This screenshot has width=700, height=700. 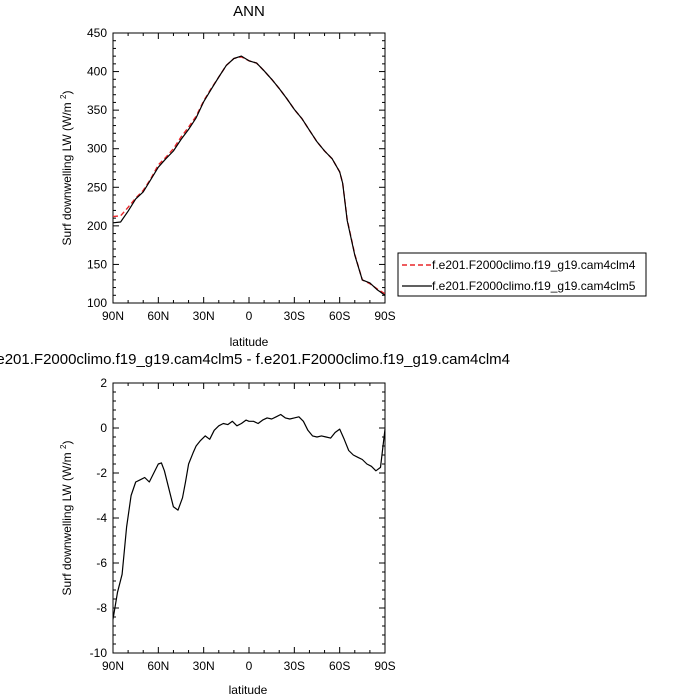 What do you see at coordinates (249, 342) in the screenshot?
I see `top-x-axis-label: latitude` at bounding box center [249, 342].